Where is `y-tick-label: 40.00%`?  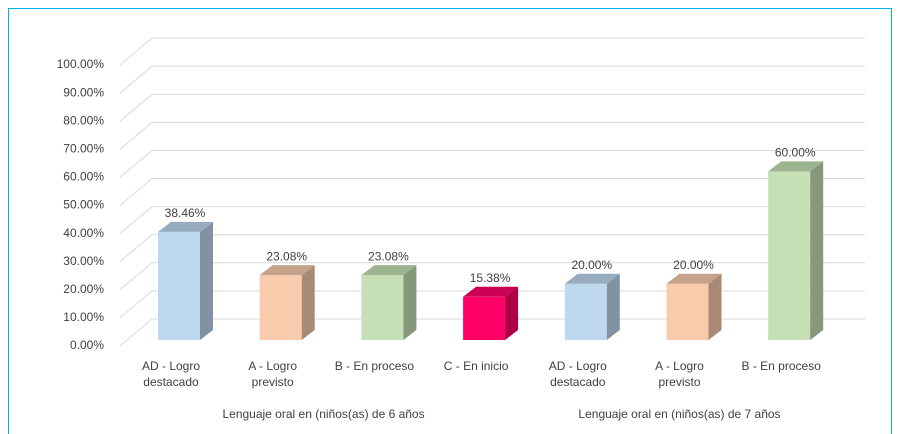 y-tick-label: 40.00% is located at coordinates (83, 233).